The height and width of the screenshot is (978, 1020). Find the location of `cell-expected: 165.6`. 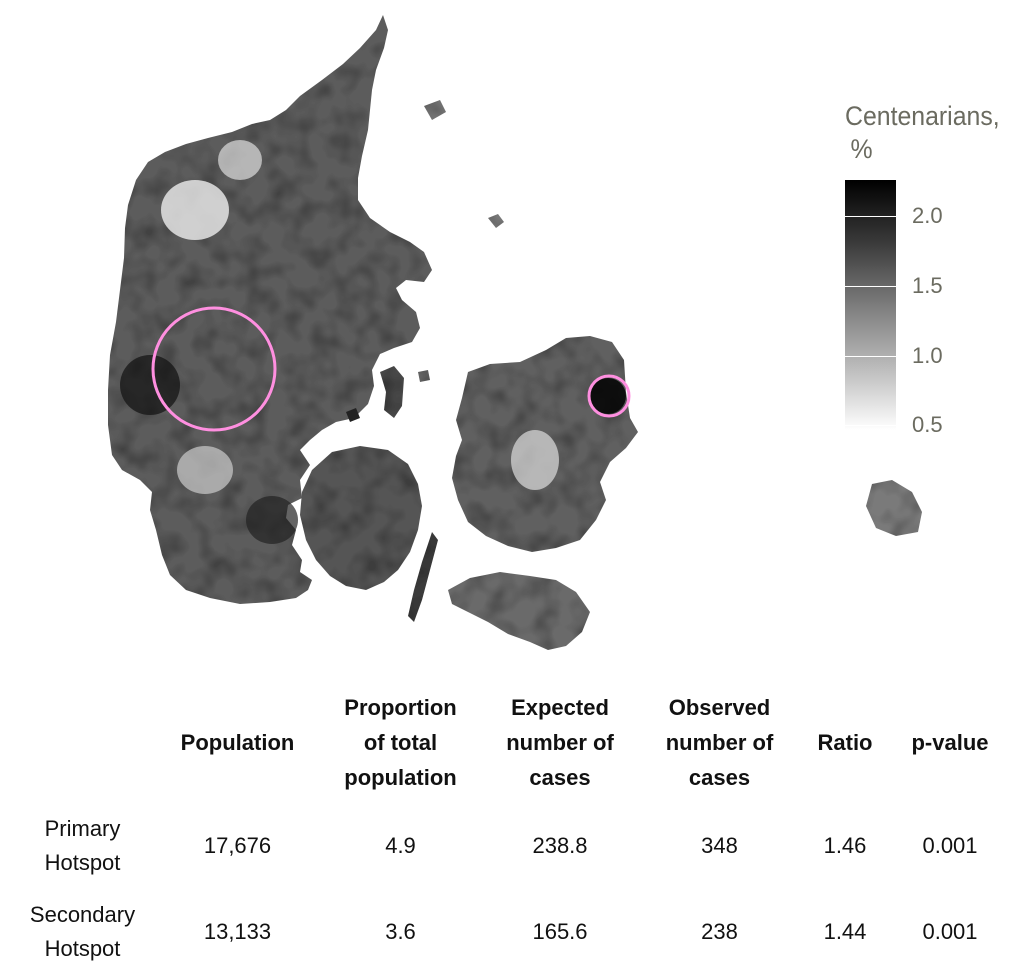

cell-expected: 165.6 is located at coordinates (560, 931).